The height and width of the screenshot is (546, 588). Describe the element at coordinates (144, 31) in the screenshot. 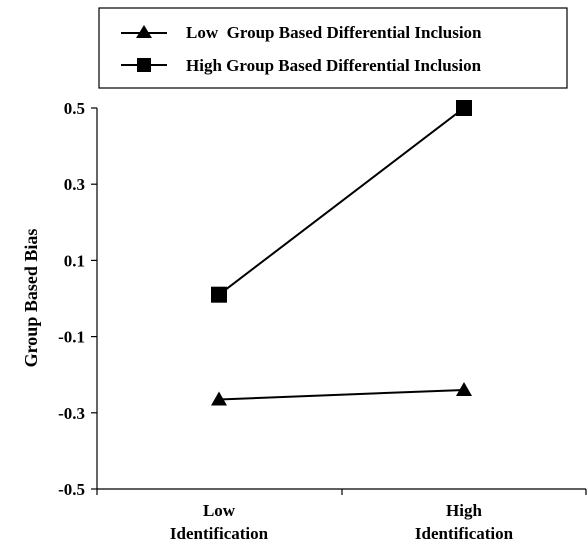

I see `legend-triangle-marker` at that location.